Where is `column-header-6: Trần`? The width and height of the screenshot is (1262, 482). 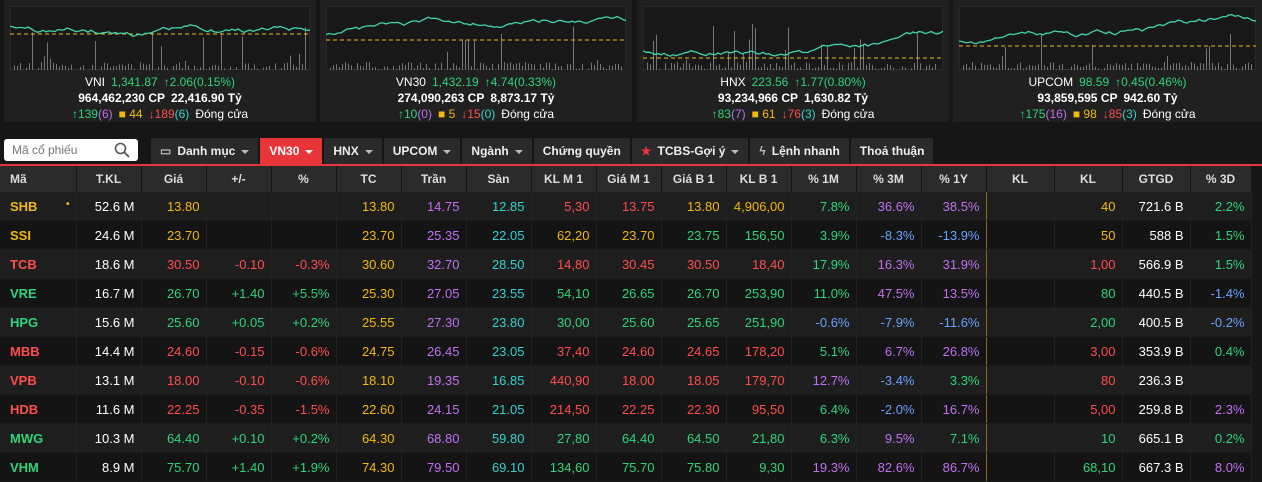
column-header-6: Trần is located at coordinates (433, 179).